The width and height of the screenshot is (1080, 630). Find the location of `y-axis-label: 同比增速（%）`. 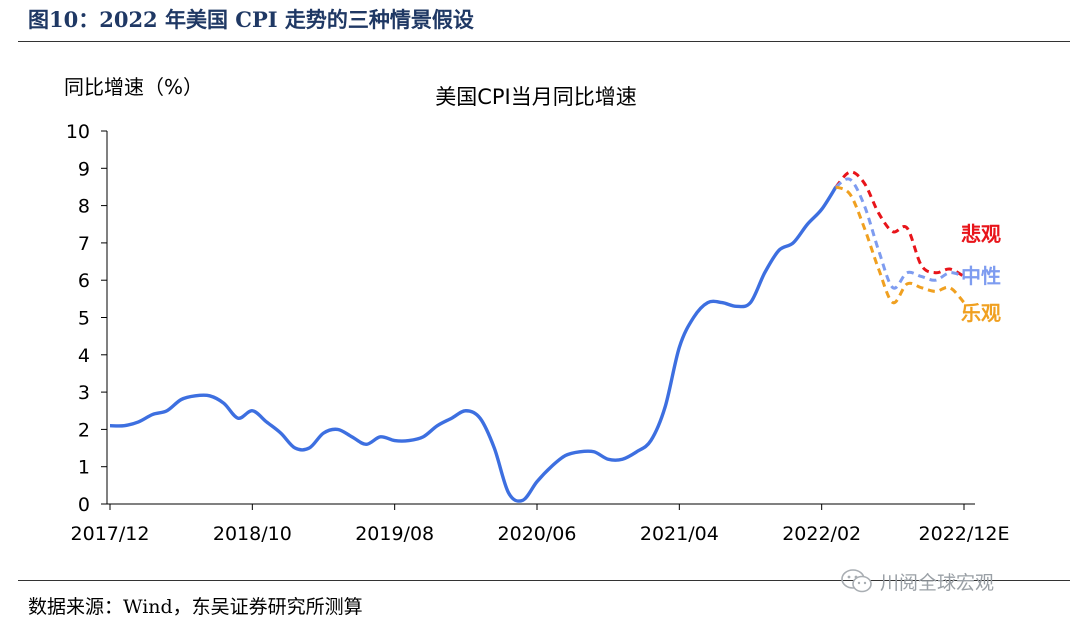

y-axis-label: 同比增速（%） is located at coordinates (133, 87).